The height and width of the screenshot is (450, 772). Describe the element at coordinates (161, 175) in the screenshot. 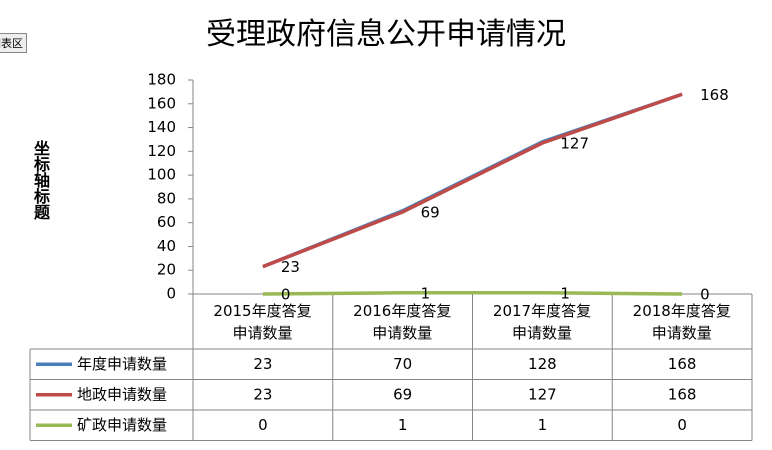

I see `y-tick-label: 100` at that location.